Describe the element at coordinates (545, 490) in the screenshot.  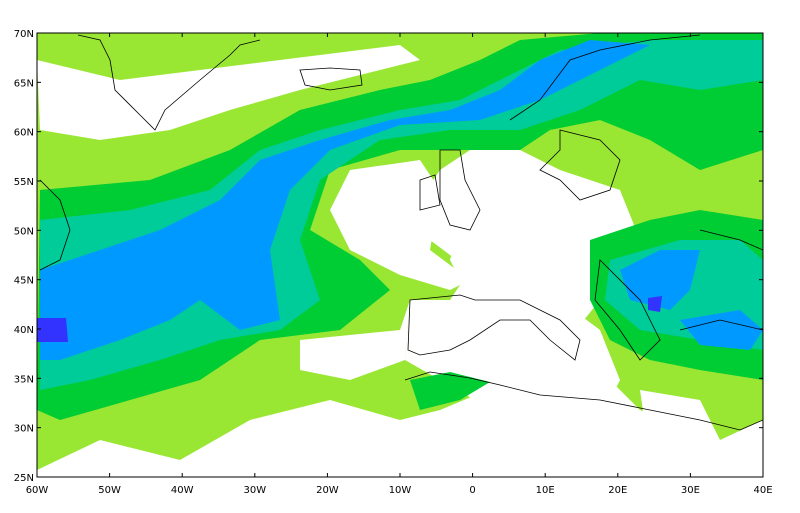
I see `lon-label: 10E` at that location.